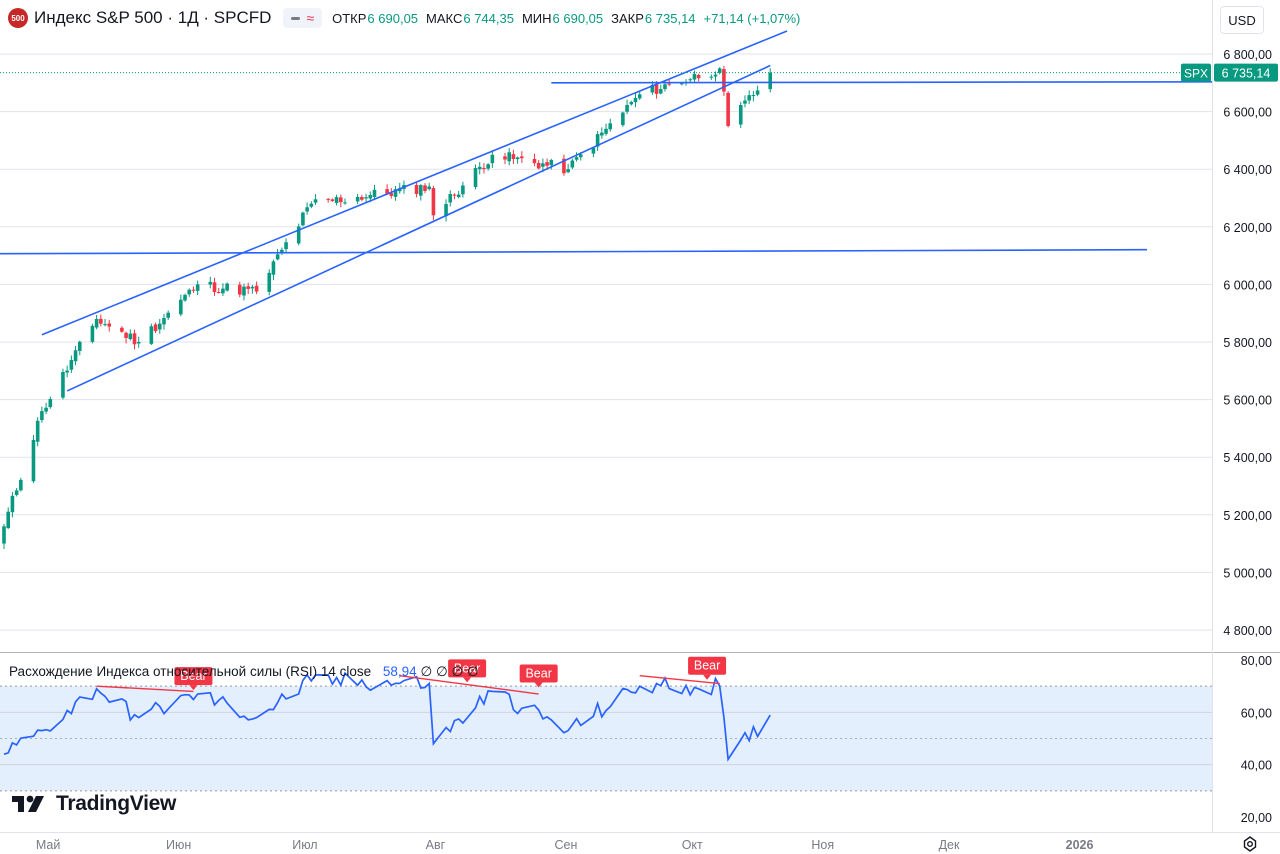 The width and height of the screenshot is (1280, 854). What do you see at coordinates (1247, 343) in the screenshot?
I see `price-tick-label: 5 800,00` at bounding box center [1247, 343].